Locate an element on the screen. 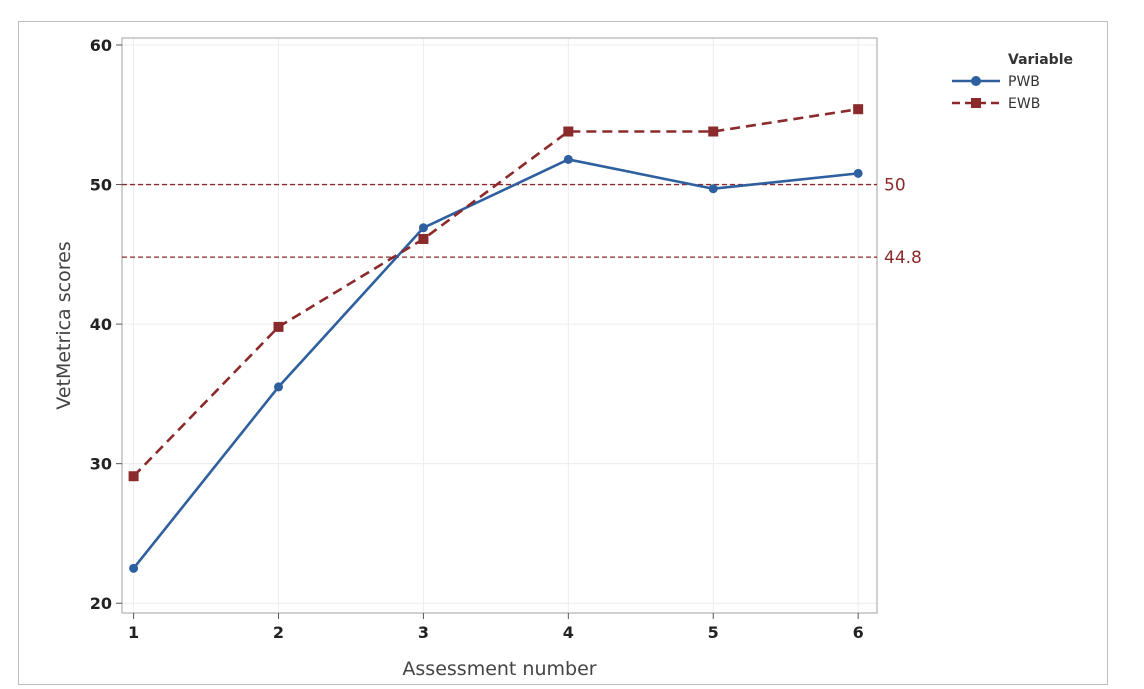 The width and height of the screenshot is (1144, 689). x-tick-label: 6 is located at coordinates (858, 632).